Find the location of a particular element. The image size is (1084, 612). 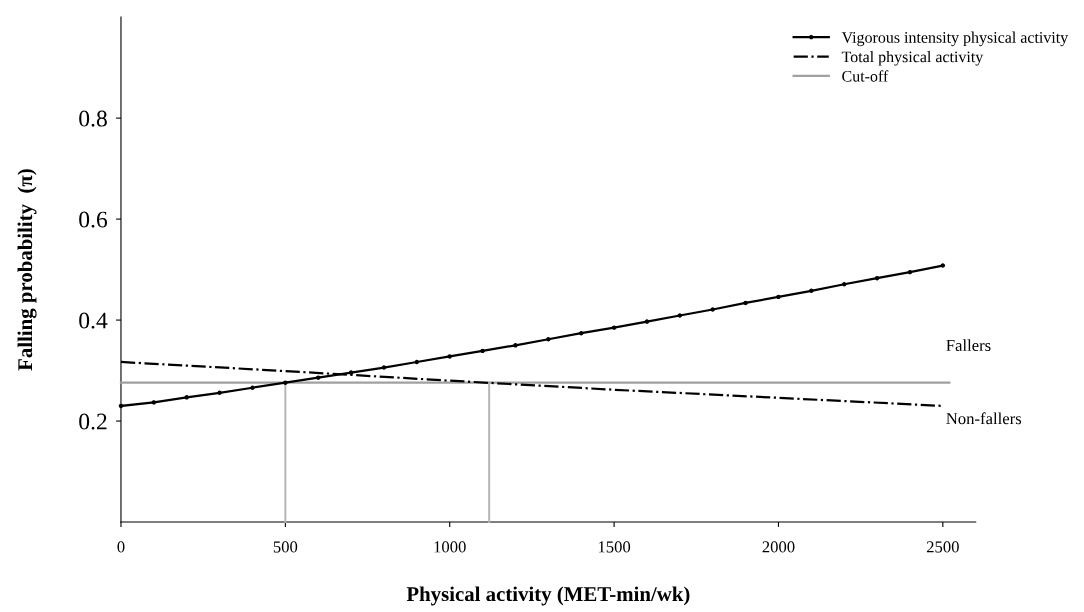

annotation: Non-fallers is located at coordinates (984, 418).